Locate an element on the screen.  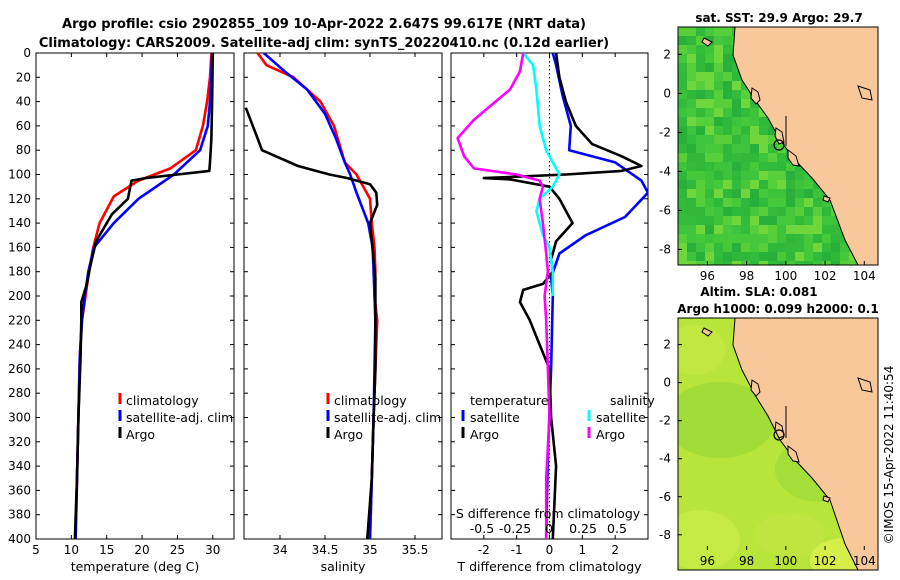
s-difference-axis-label: S difference from climatology is located at coordinates (548, 513).